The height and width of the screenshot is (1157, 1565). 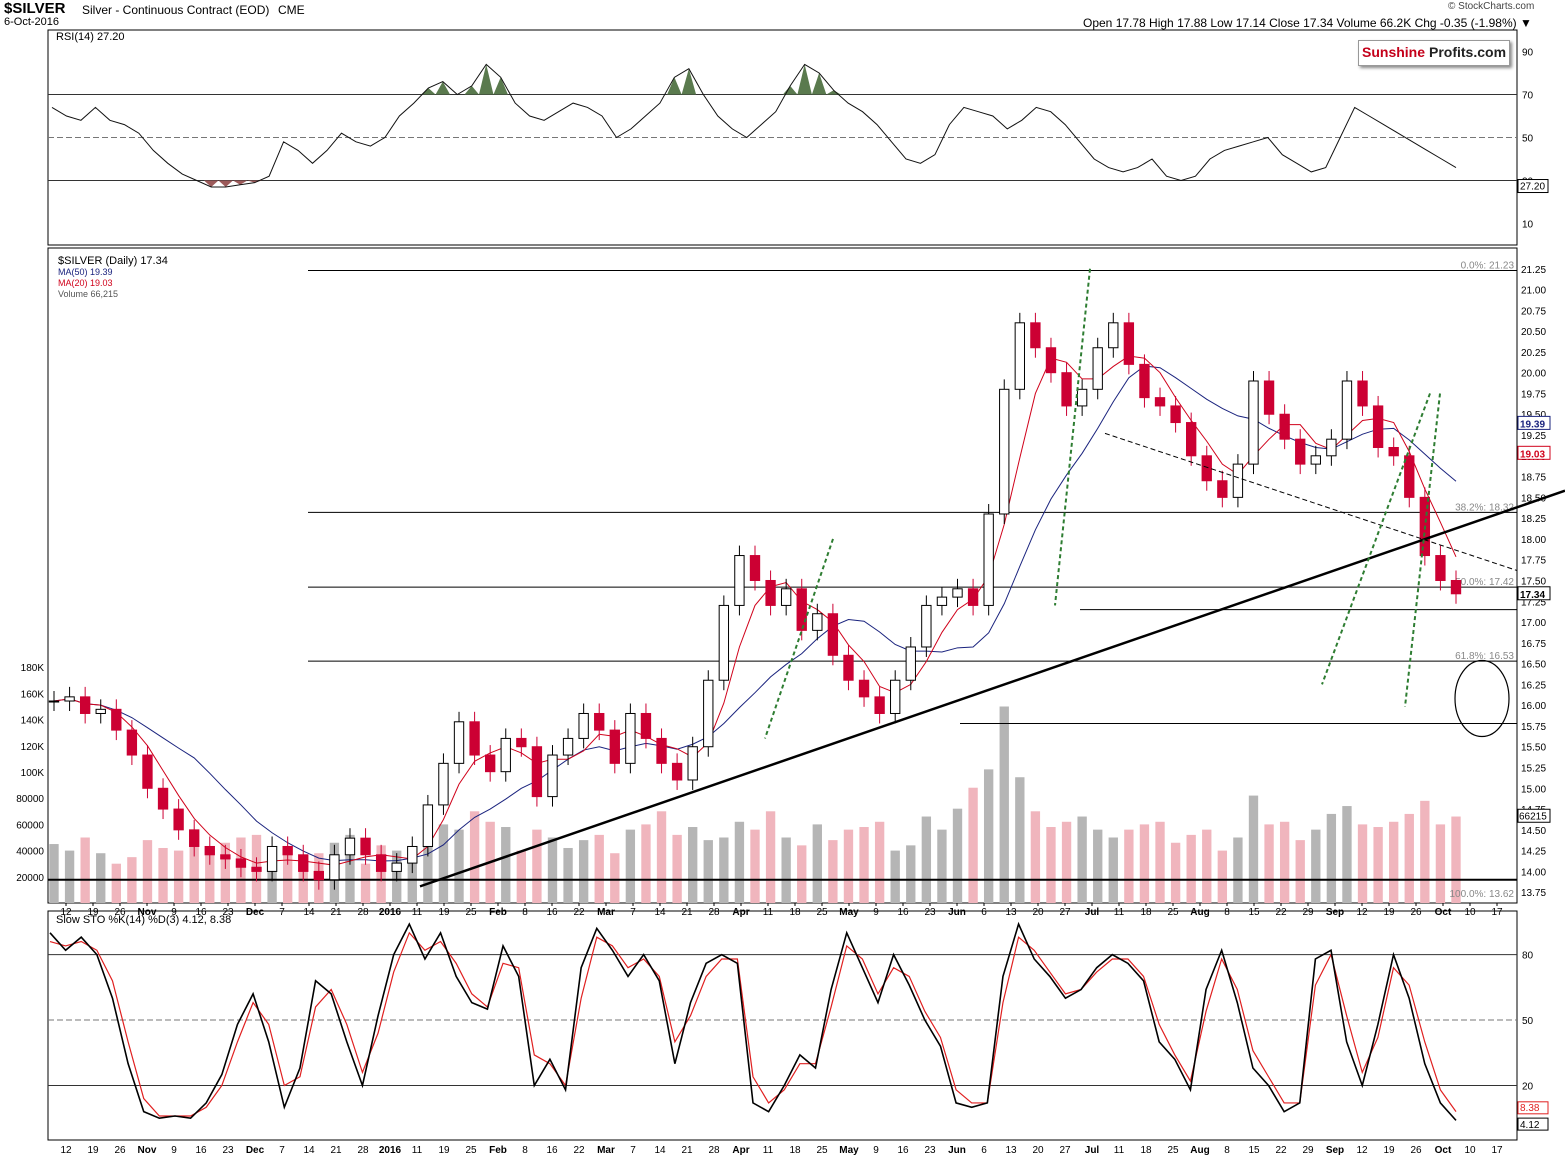 I want to click on volume-tick-label: 120K, so click(x=33, y=747).